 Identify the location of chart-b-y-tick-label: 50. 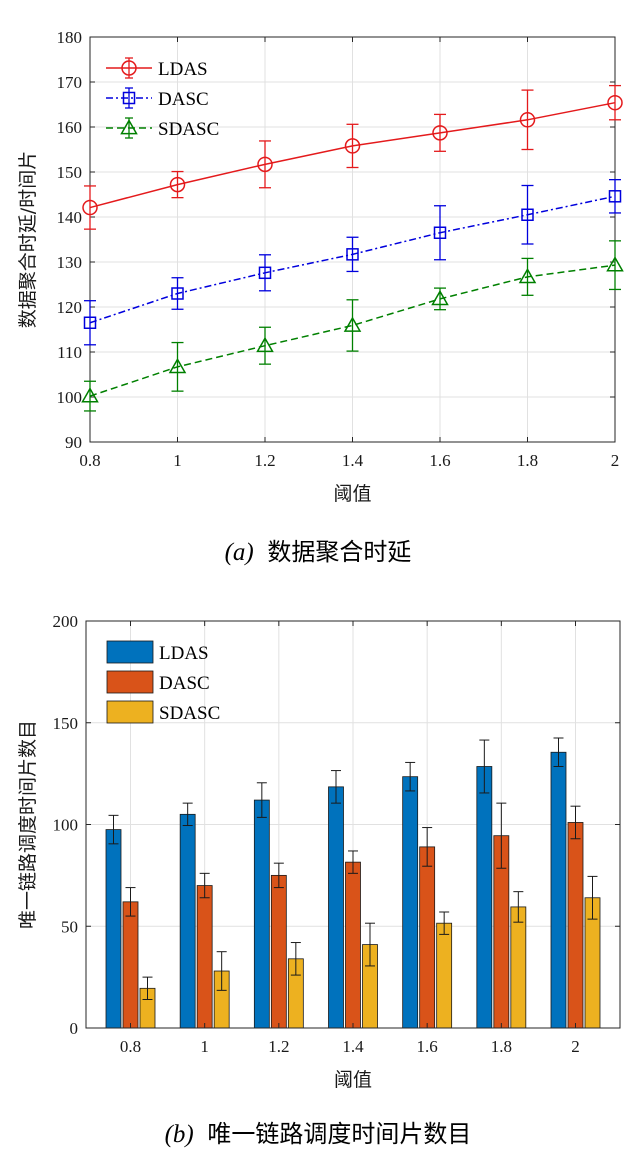
(69, 926).